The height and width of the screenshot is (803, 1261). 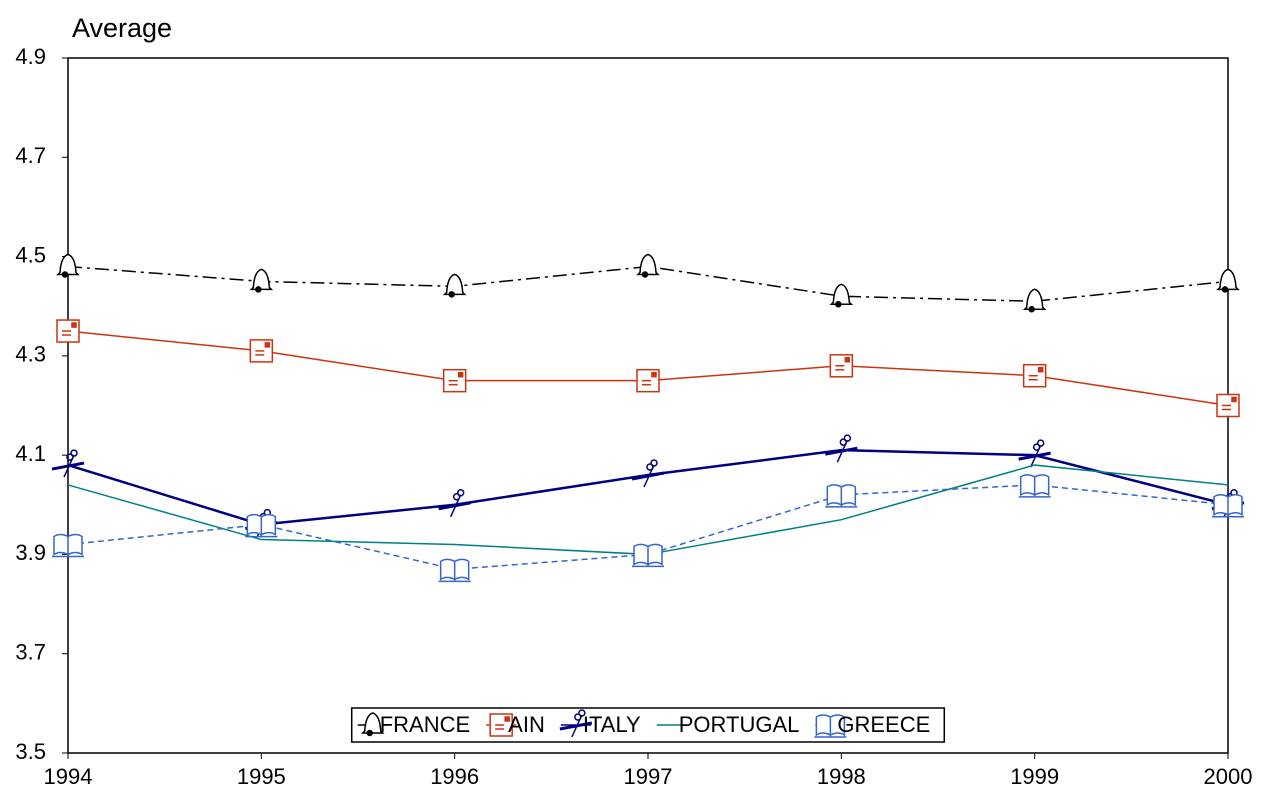 I want to click on x-tick-label: 1999, so click(x=1034, y=776).